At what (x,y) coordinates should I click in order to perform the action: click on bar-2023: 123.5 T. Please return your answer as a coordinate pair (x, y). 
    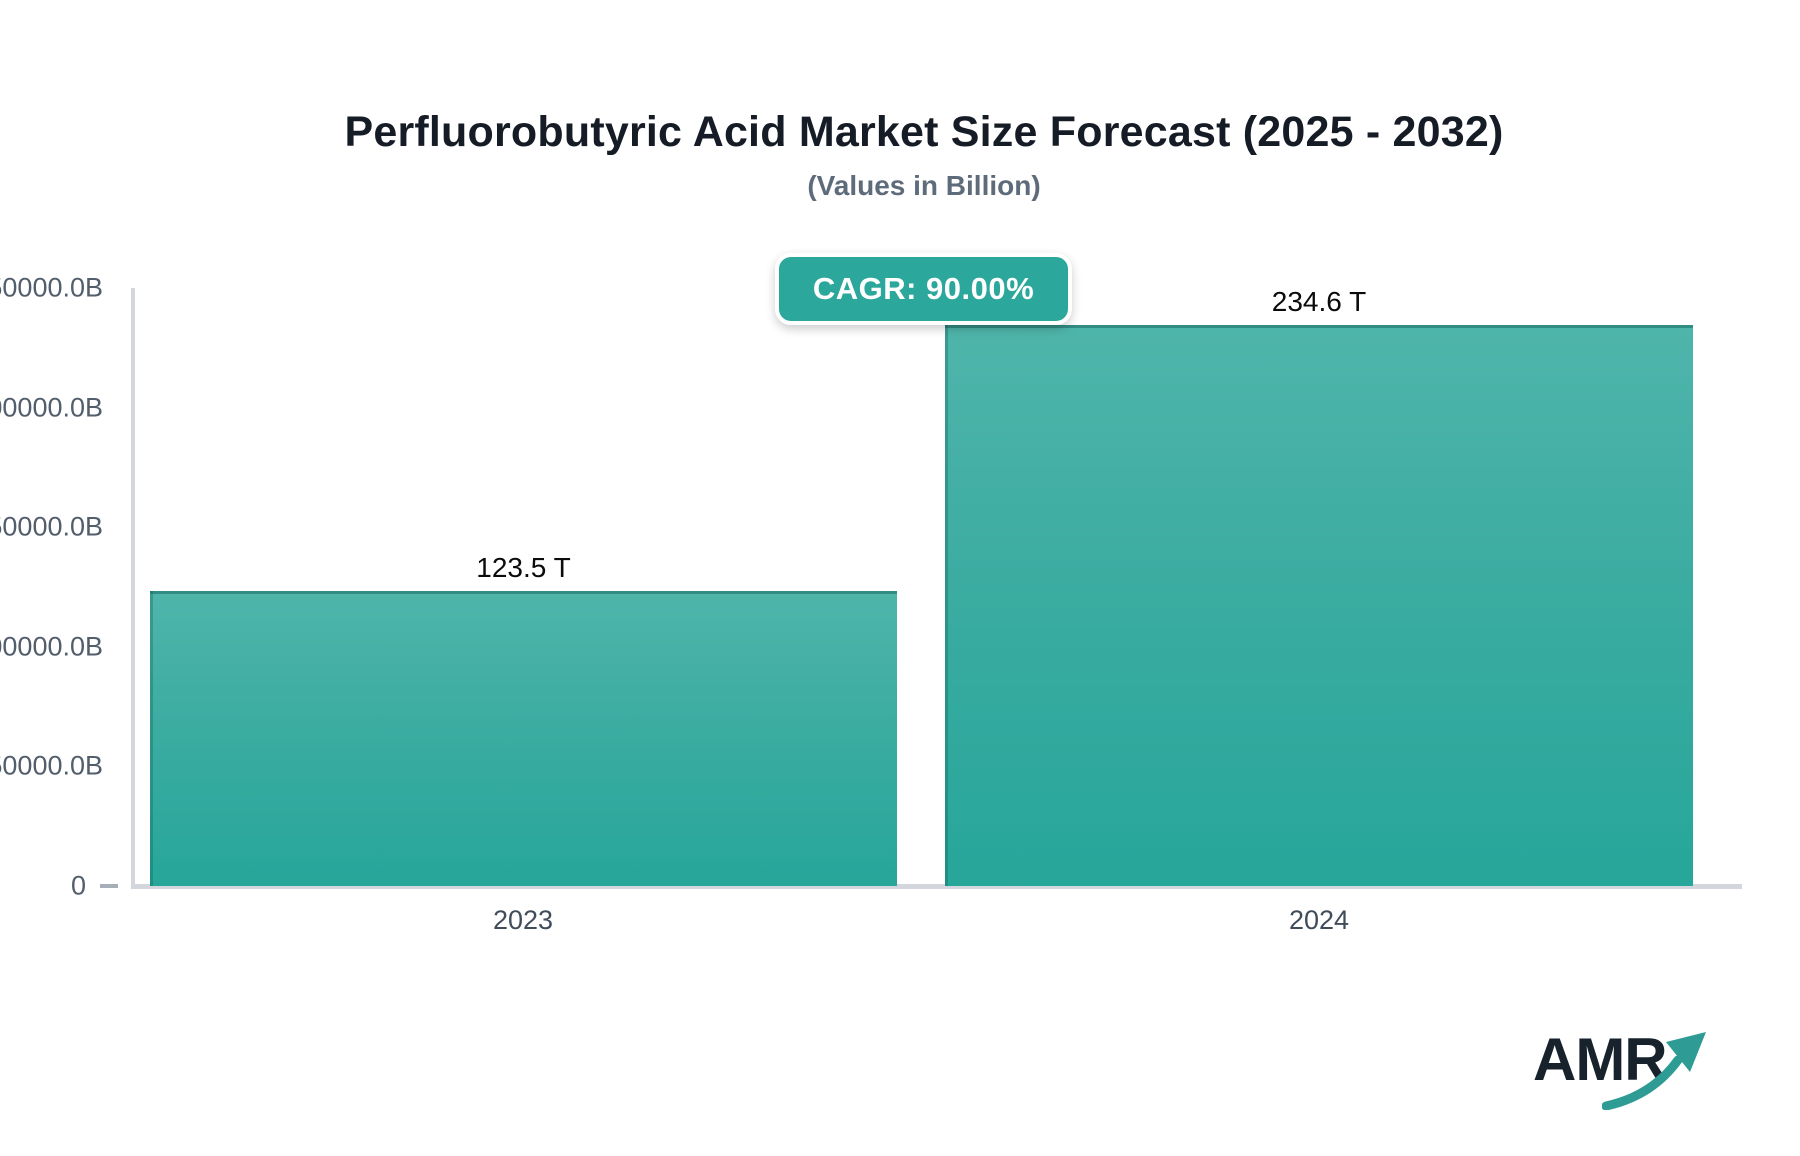
    Looking at the image, I should click on (523, 719).